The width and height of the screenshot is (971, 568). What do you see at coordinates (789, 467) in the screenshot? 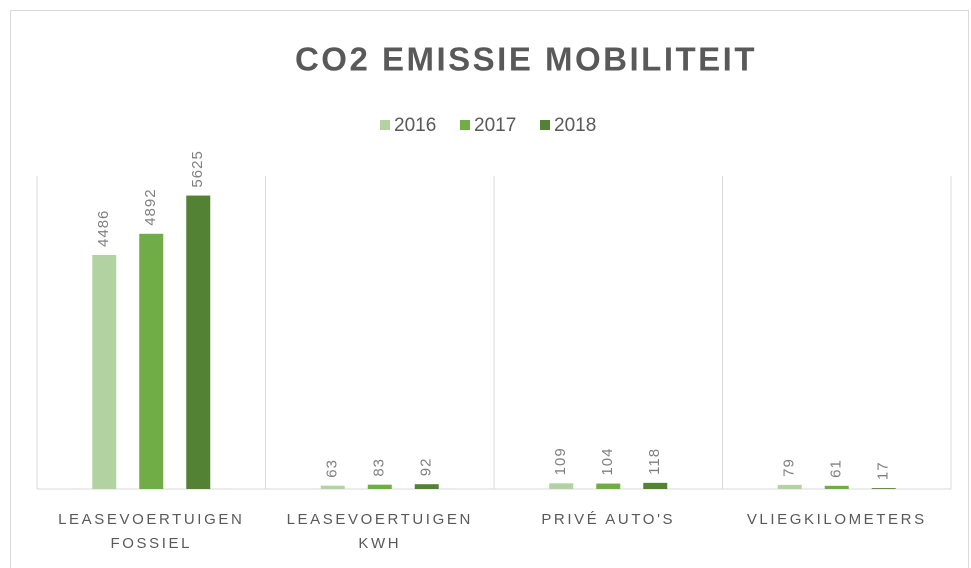
I see `value-label: 79` at bounding box center [789, 467].